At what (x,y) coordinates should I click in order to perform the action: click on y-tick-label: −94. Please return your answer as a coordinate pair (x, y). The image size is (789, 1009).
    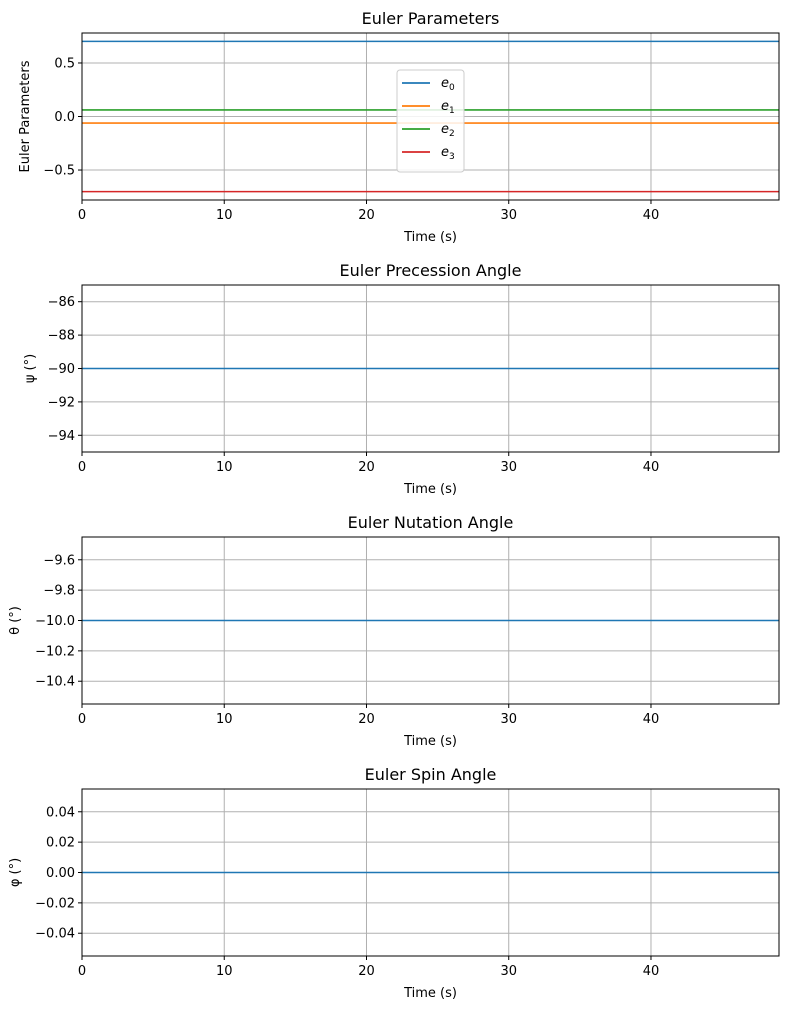
    Looking at the image, I should click on (61, 436).